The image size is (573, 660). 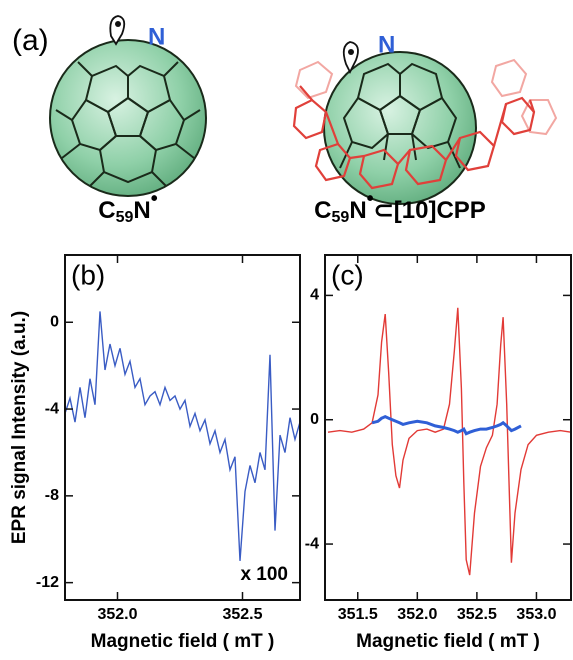 What do you see at coordinates (30, 40) in the screenshot?
I see `panel-label: (a)` at bounding box center [30, 40].